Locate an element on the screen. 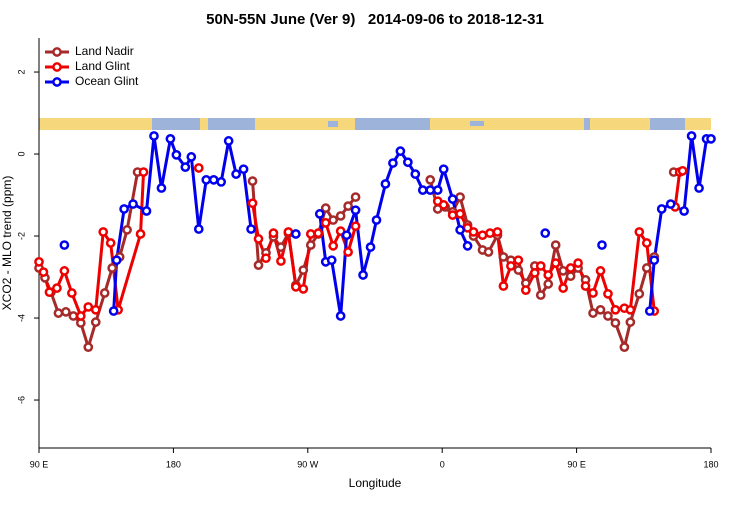 The width and height of the screenshot is (750, 505). legend-label: Ocean Glint is located at coordinates (107, 81).